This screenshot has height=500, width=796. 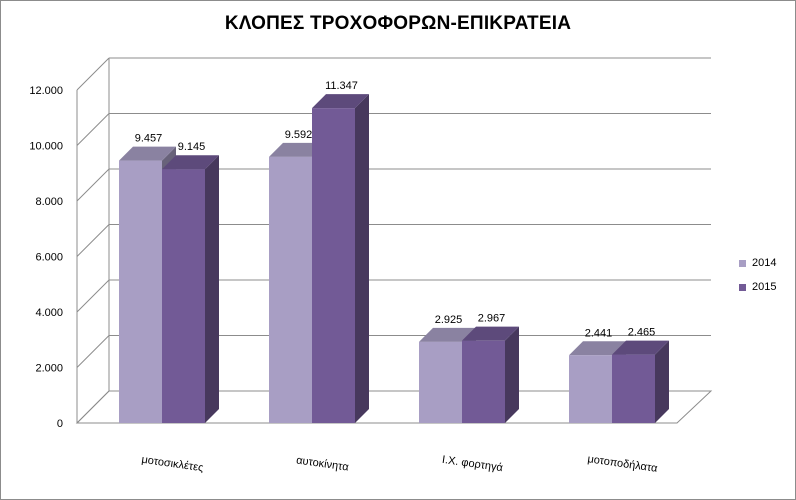 What do you see at coordinates (449, 320) in the screenshot?
I see `data-label: 2.925` at bounding box center [449, 320].